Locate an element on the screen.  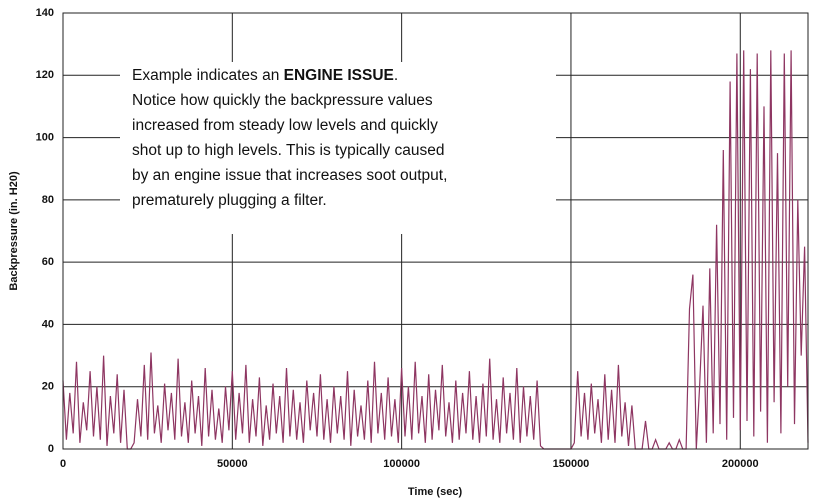
x-tick-label: 200000 is located at coordinates (740, 464).